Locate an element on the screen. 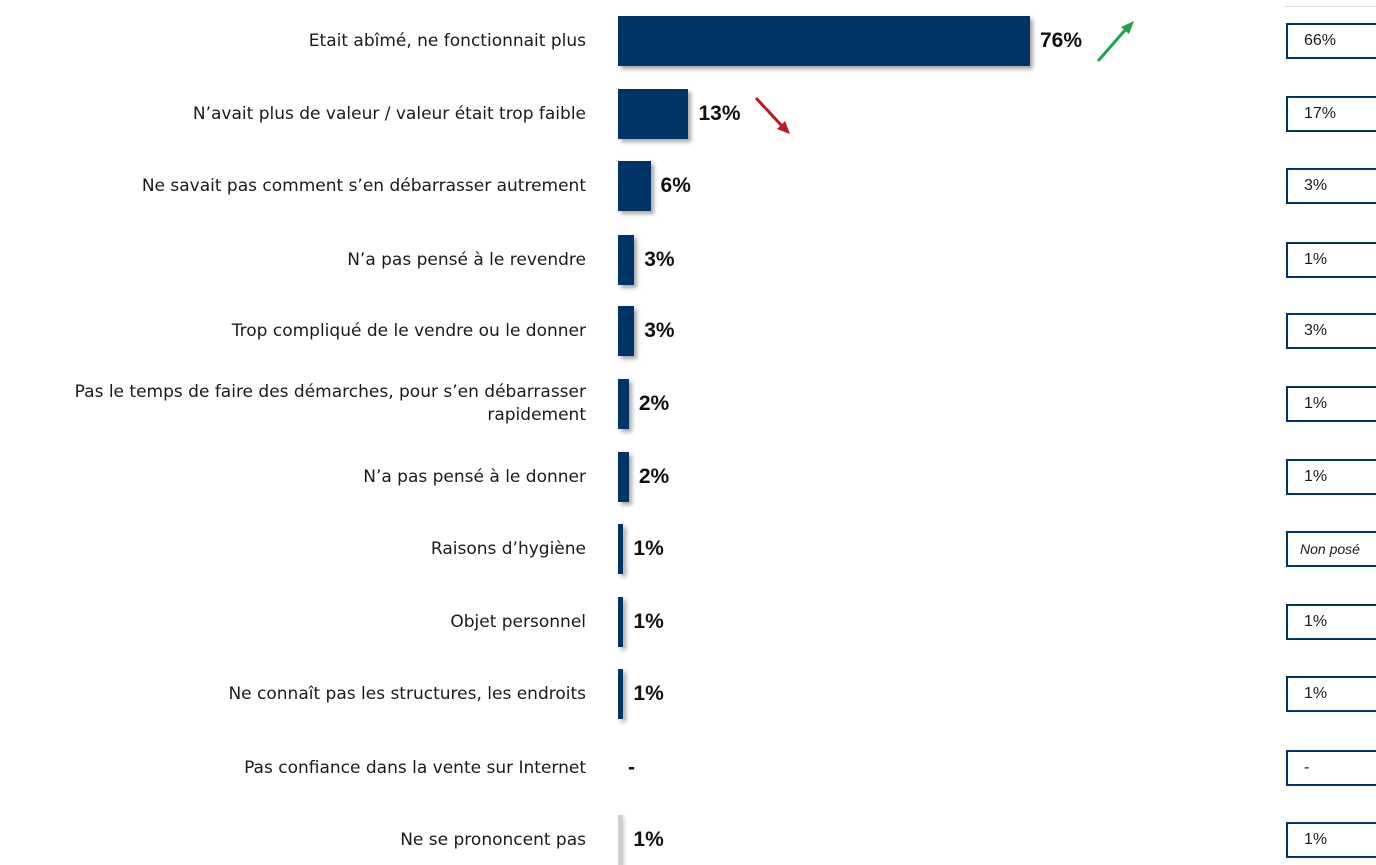 The width and height of the screenshot is (1376, 865). data-label: 6% is located at coordinates (675, 185).